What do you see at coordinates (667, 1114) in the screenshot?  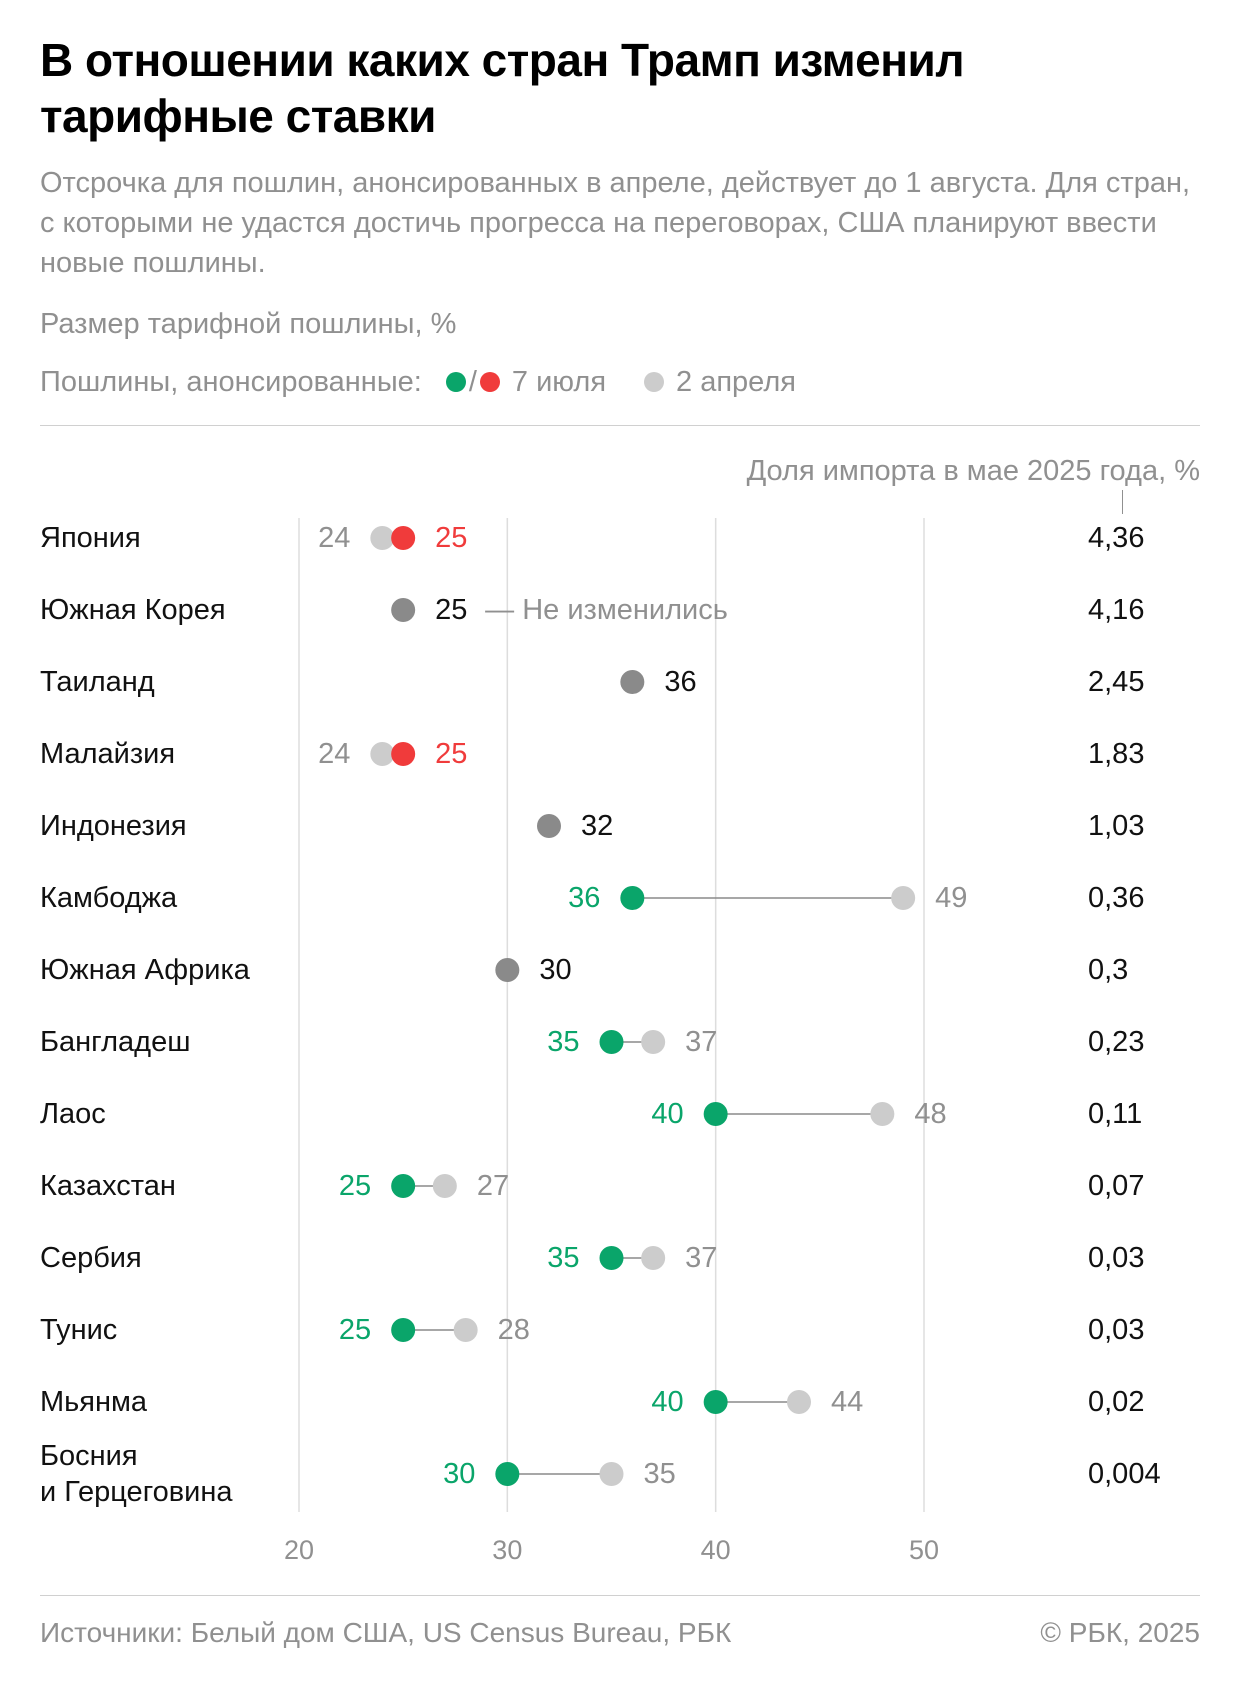 I see `july-value-label: 40` at bounding box center [667, 1114].